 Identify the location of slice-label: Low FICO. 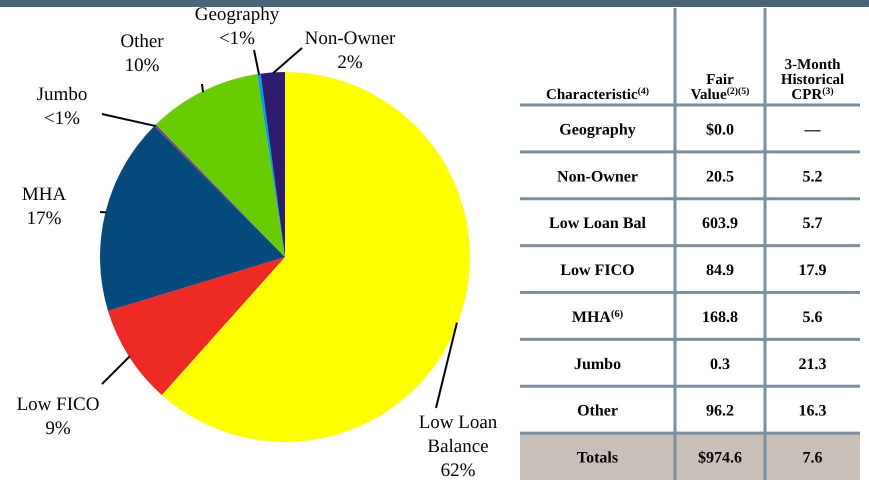
(58, 404).